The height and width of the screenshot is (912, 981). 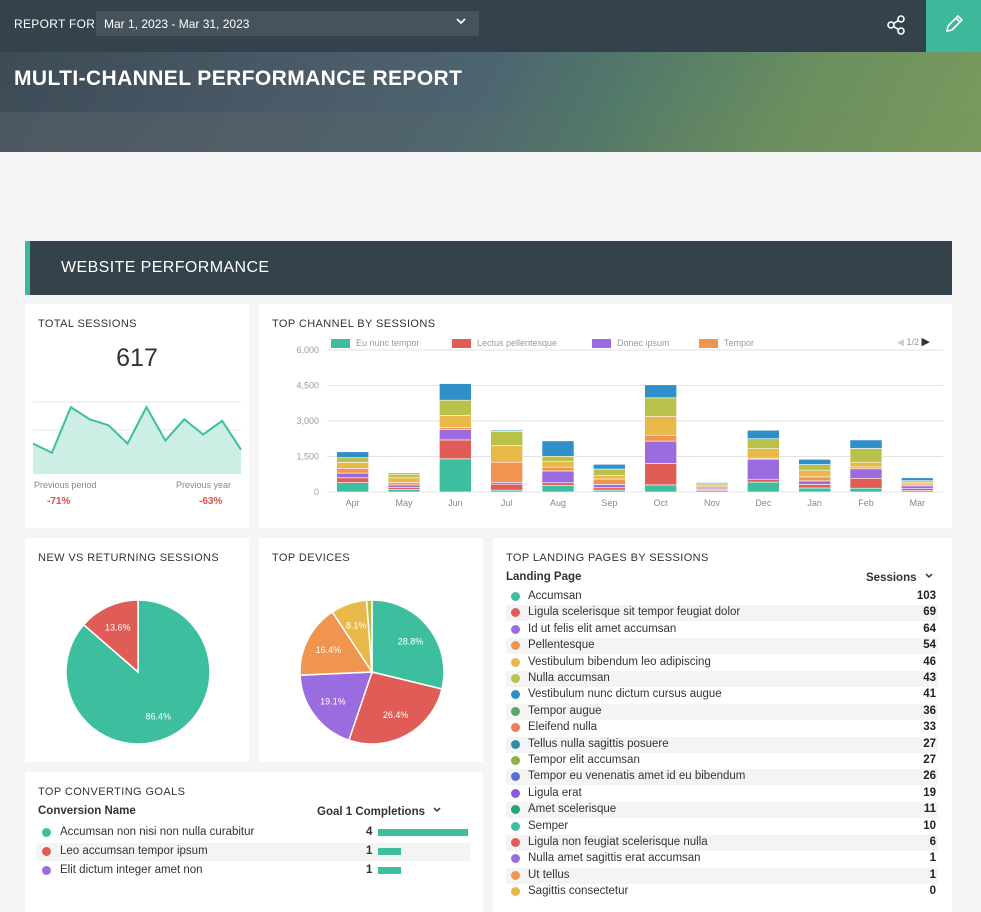 I want to click on table-row: Eleifend nulla 33, so click(x=722, y=728).